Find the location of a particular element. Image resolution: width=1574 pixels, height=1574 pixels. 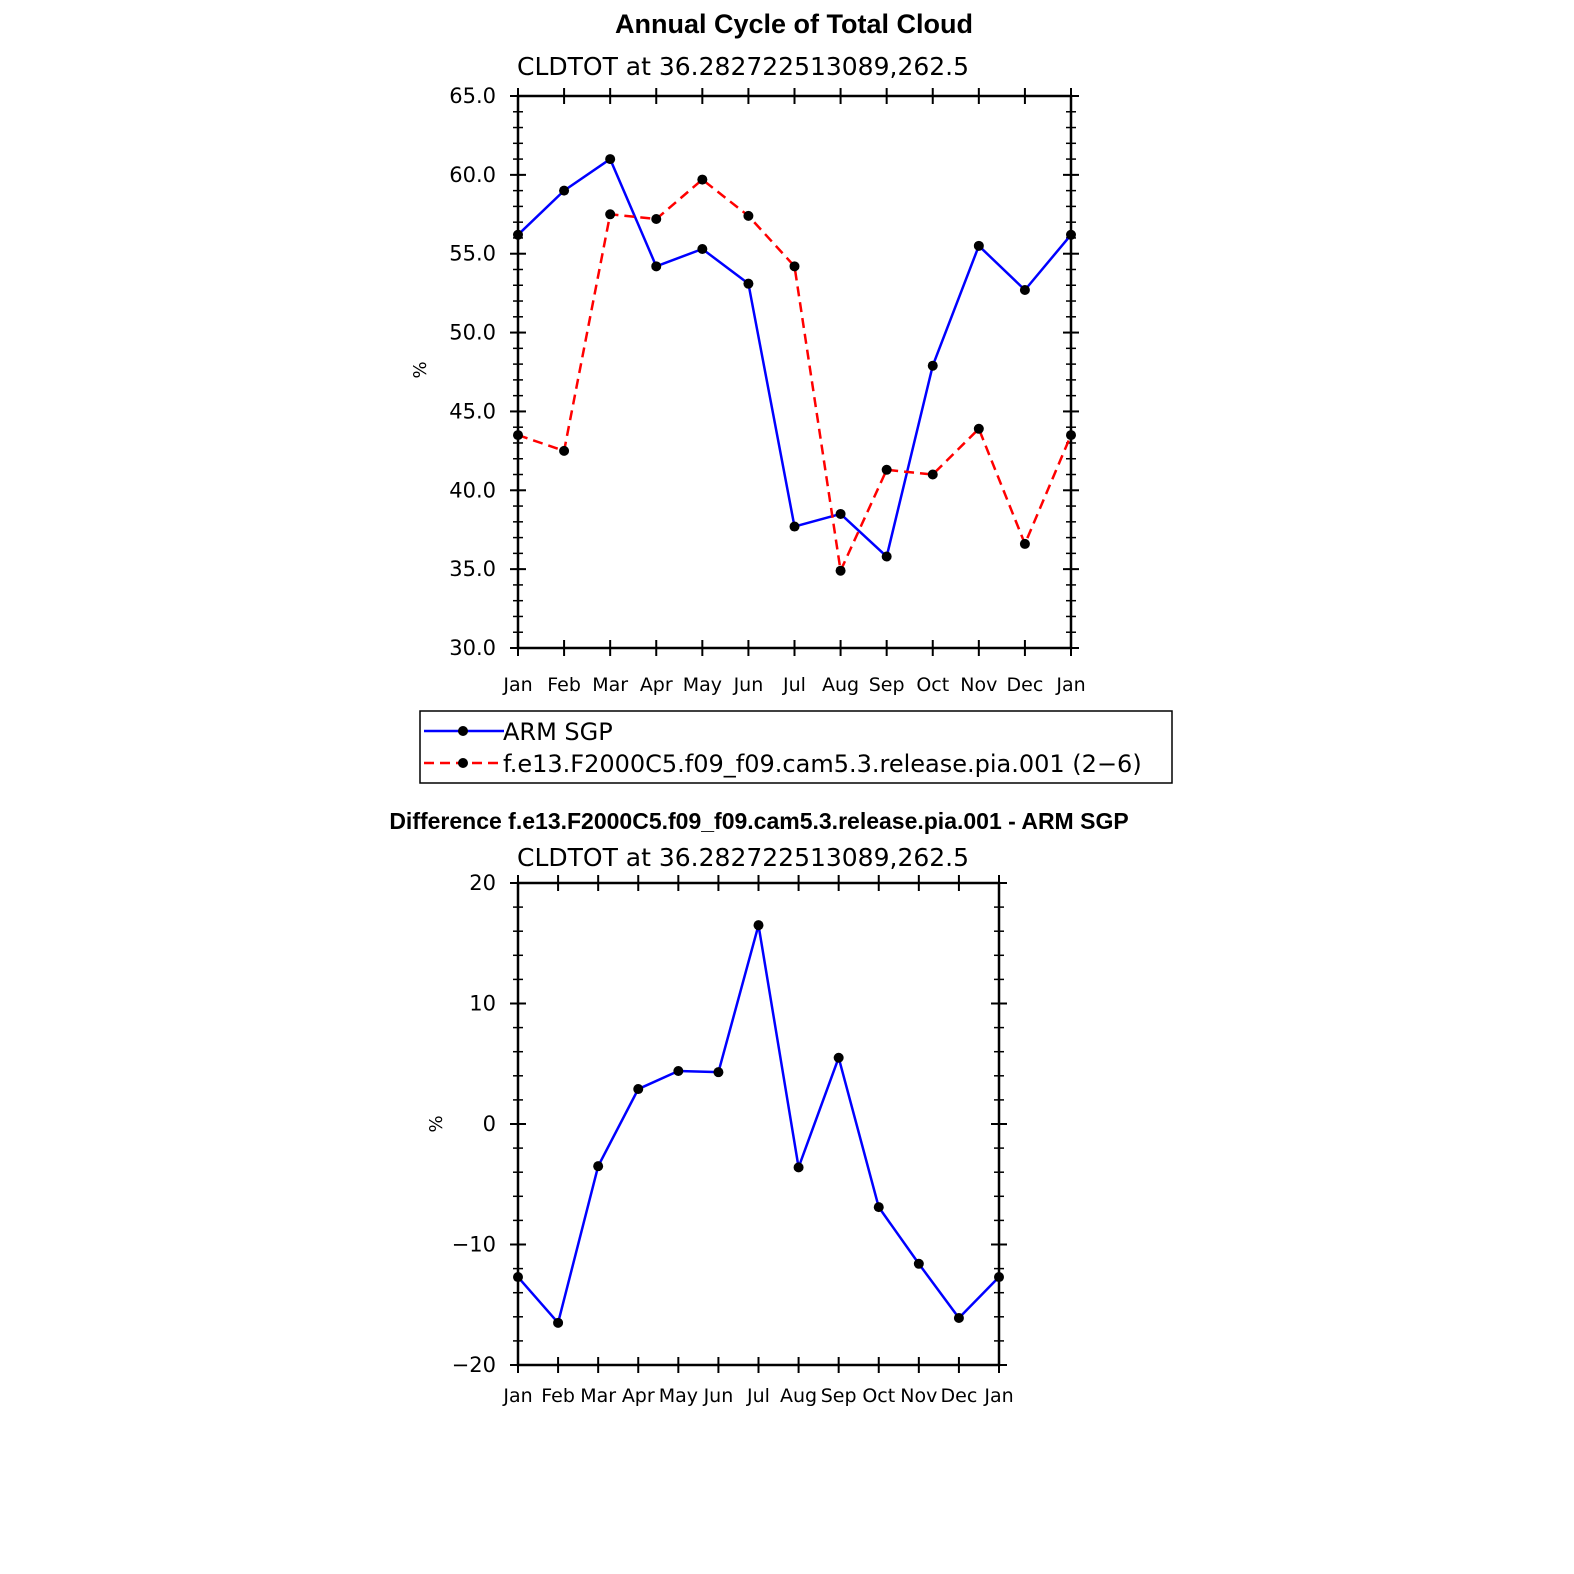

y-tick-label: 65.0 is located at coordinates (472, 96).